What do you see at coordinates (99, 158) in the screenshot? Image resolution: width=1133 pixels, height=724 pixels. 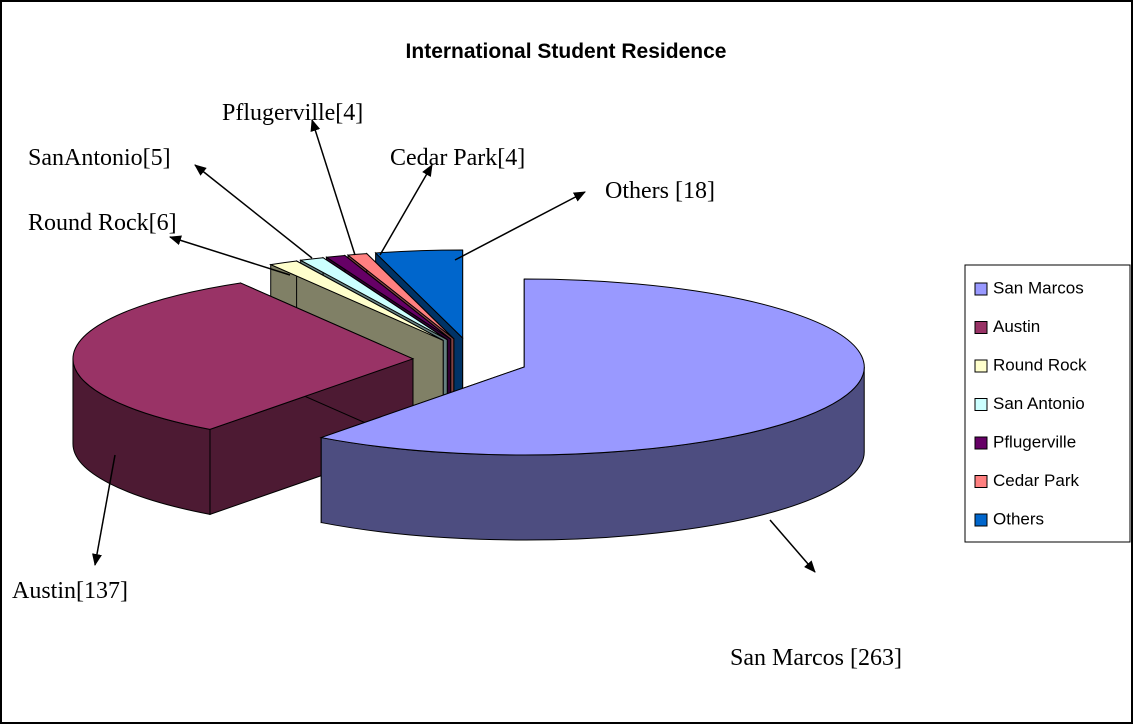 I see `data-label: SanAntonio[5]` at bounding box center [99, 158].